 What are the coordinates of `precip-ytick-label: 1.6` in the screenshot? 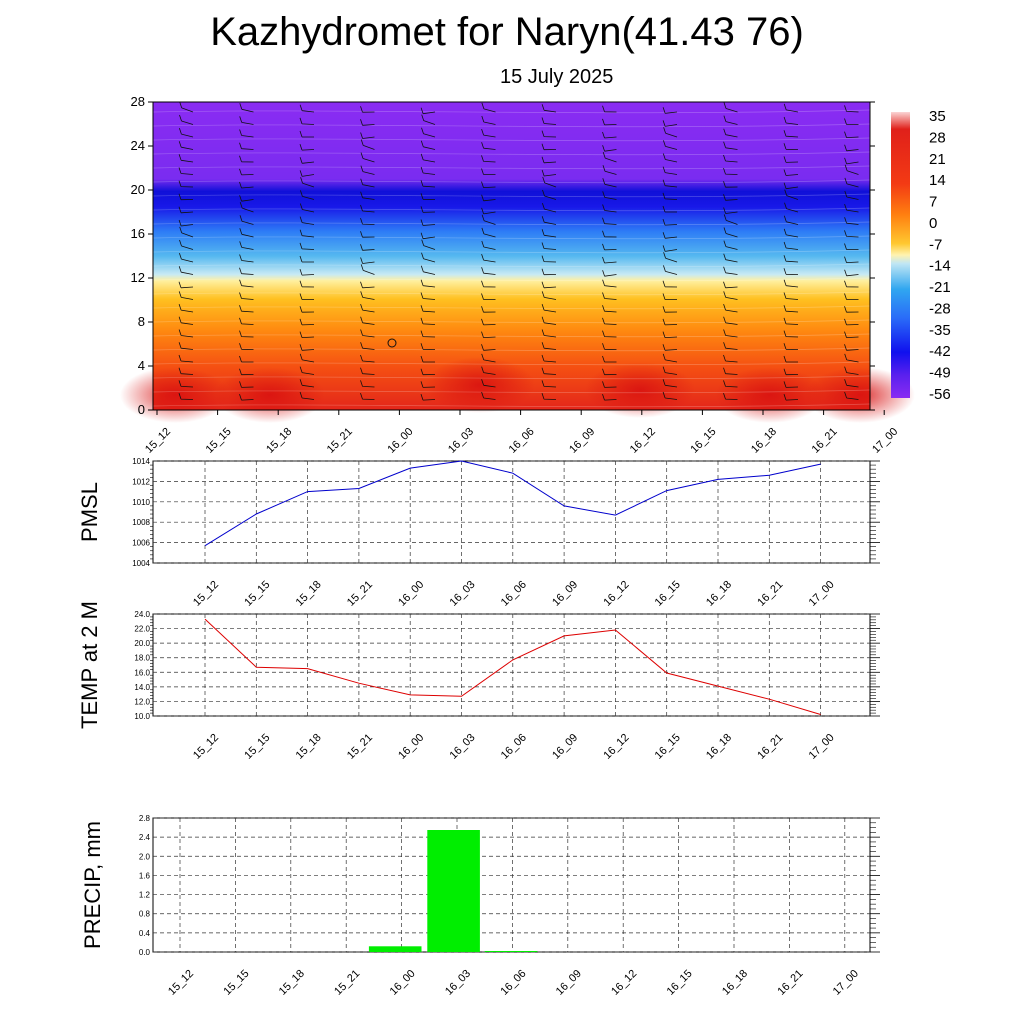 It's located at (145, 875).